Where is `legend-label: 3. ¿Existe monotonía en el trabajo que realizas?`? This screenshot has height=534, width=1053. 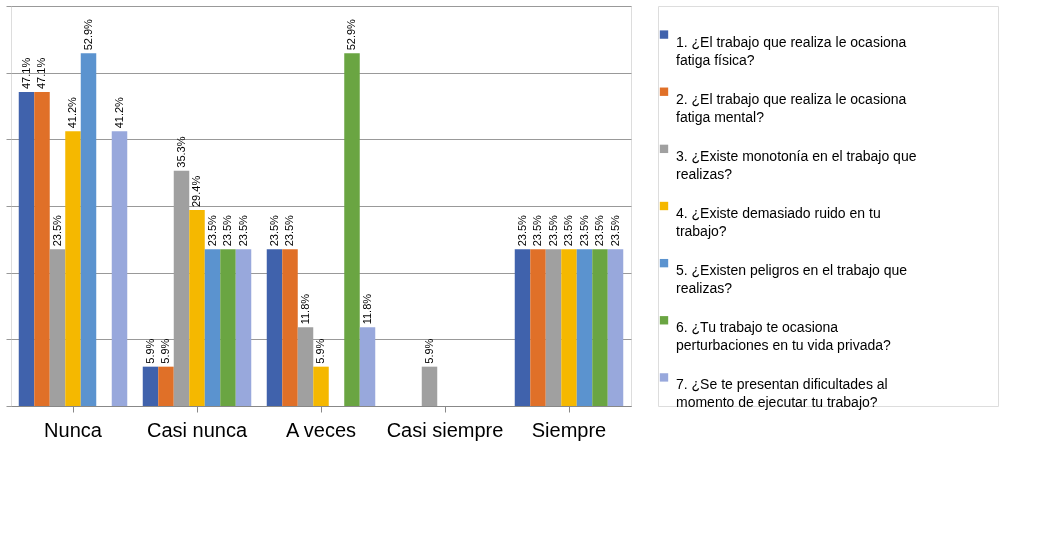
legend-label: 3. ¿Existe monotonía en el trabajo que realizas? is located at coordinates (796, 164).